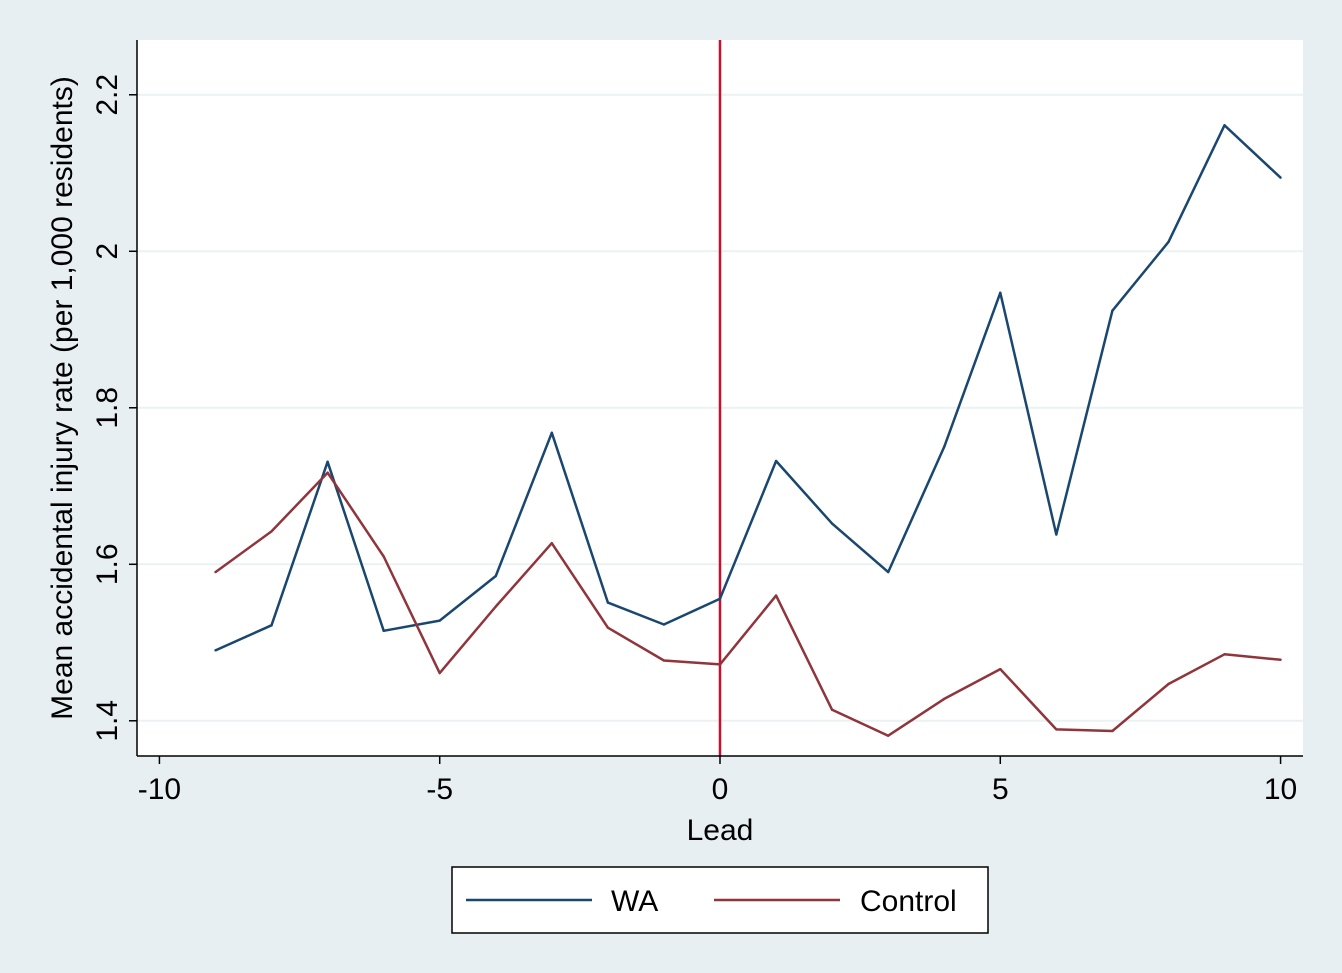  I want to click on y-tick-label: 1.8, so click(107, 408).